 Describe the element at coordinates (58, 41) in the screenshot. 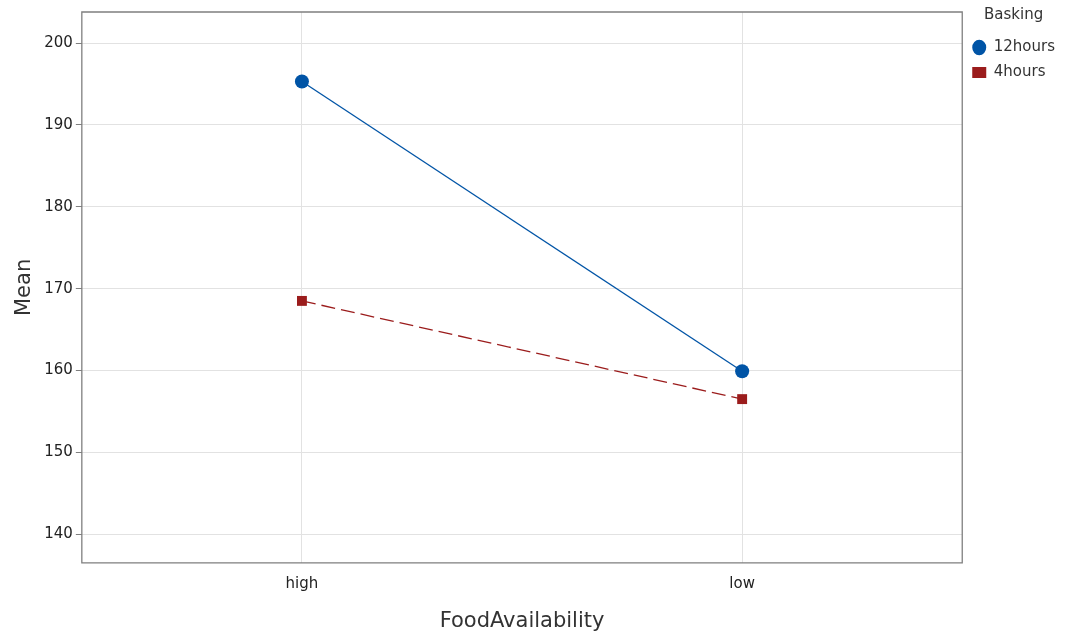

I see `y-tick-label: 200` at that location.